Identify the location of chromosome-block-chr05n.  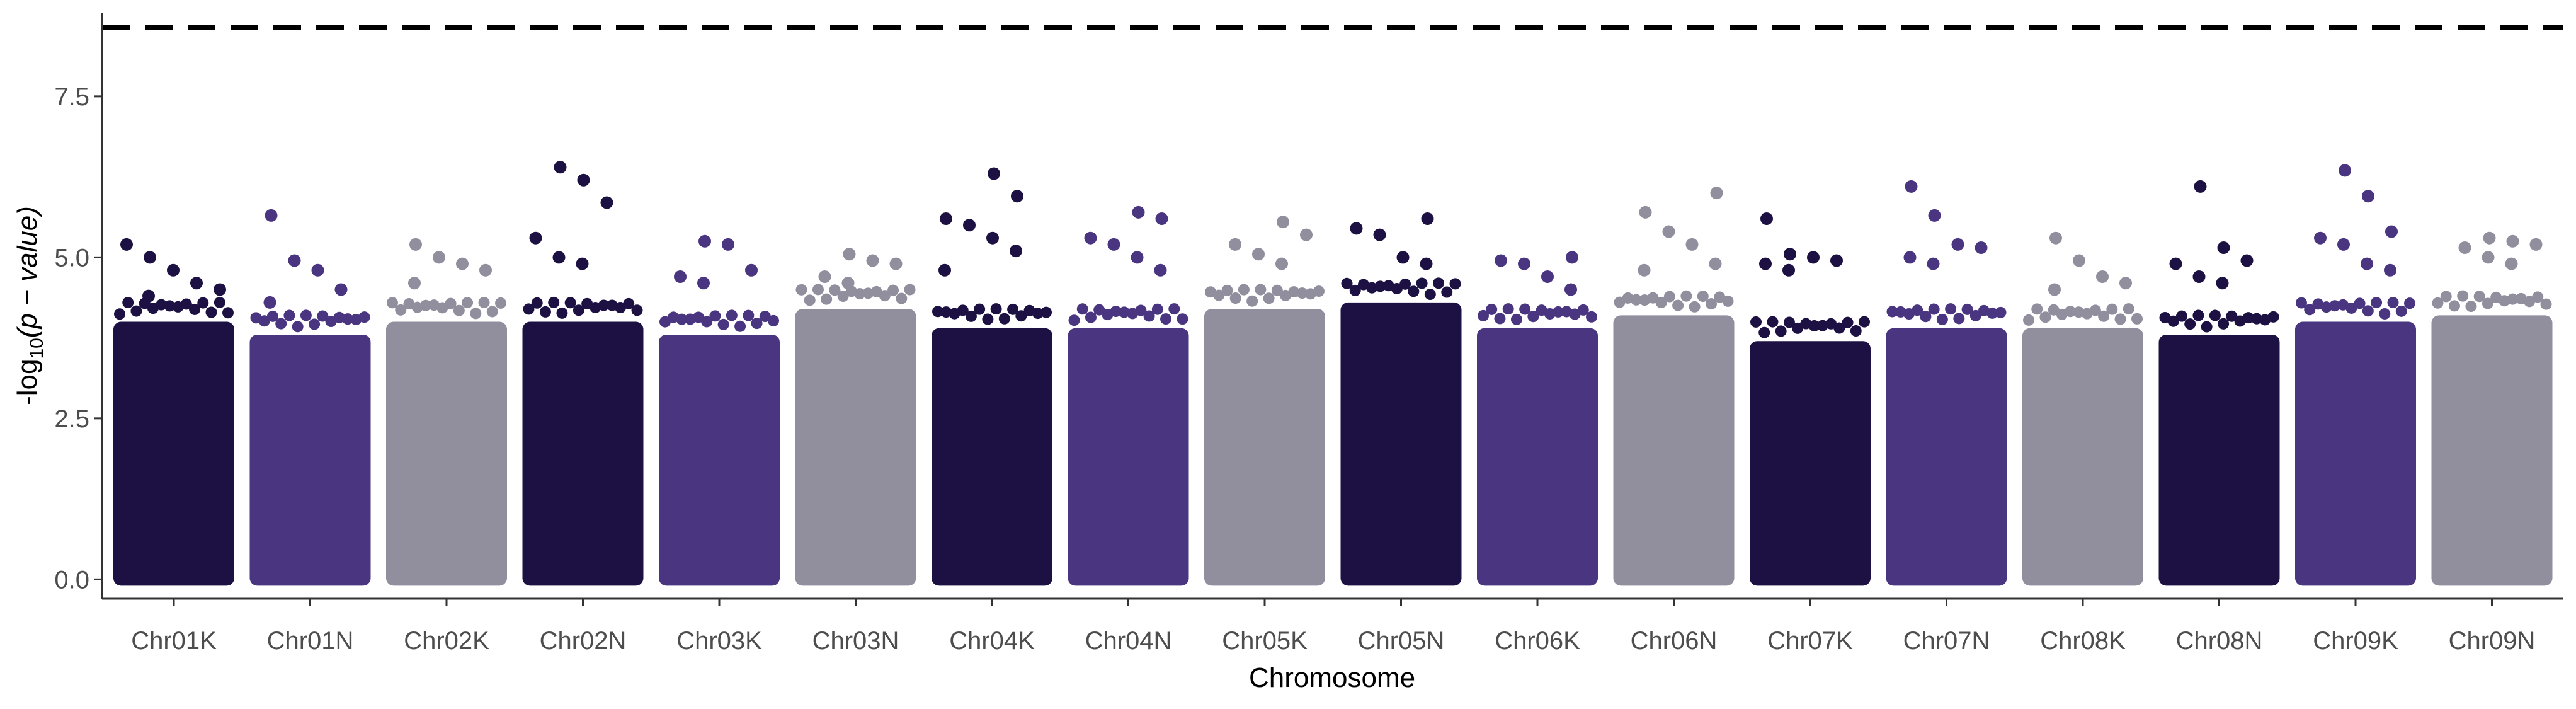
(1401, 444).